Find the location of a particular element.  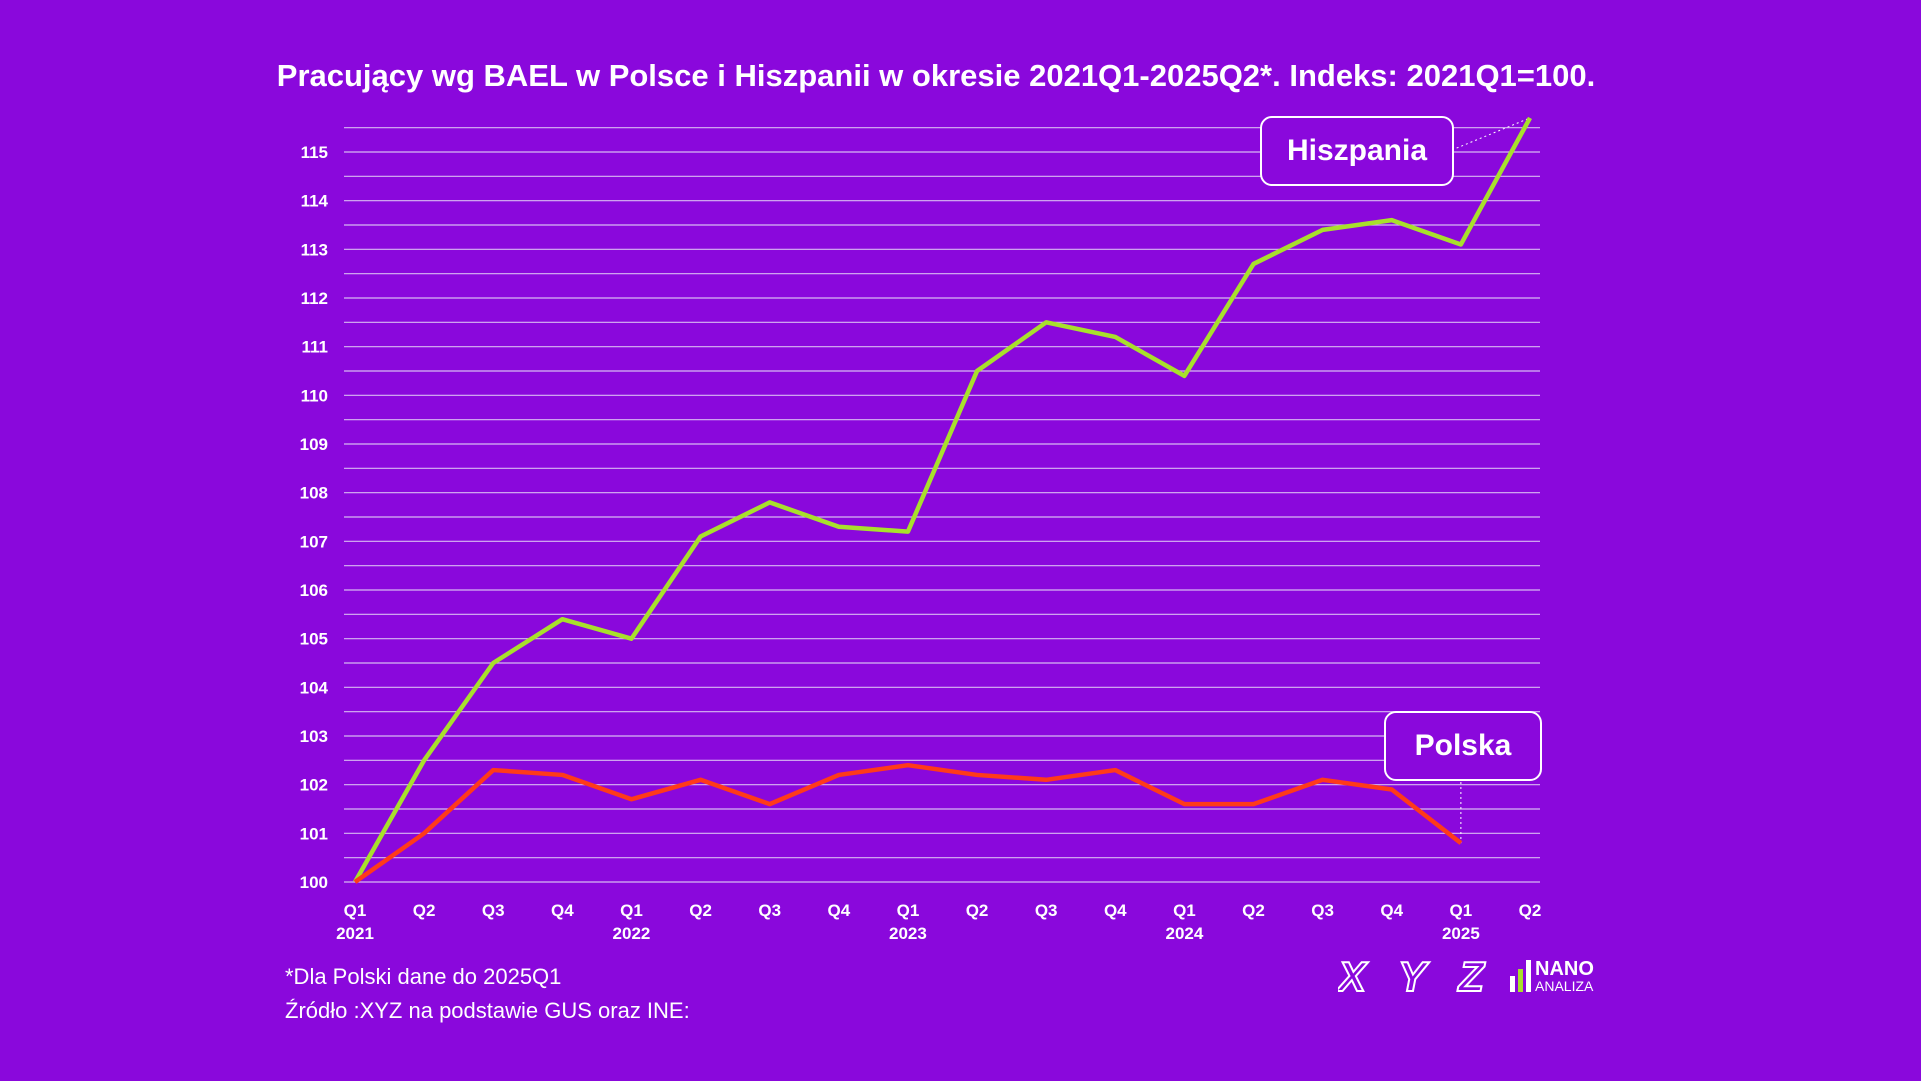

x-year-label: 2024 is located at coordinates (1184, 933).